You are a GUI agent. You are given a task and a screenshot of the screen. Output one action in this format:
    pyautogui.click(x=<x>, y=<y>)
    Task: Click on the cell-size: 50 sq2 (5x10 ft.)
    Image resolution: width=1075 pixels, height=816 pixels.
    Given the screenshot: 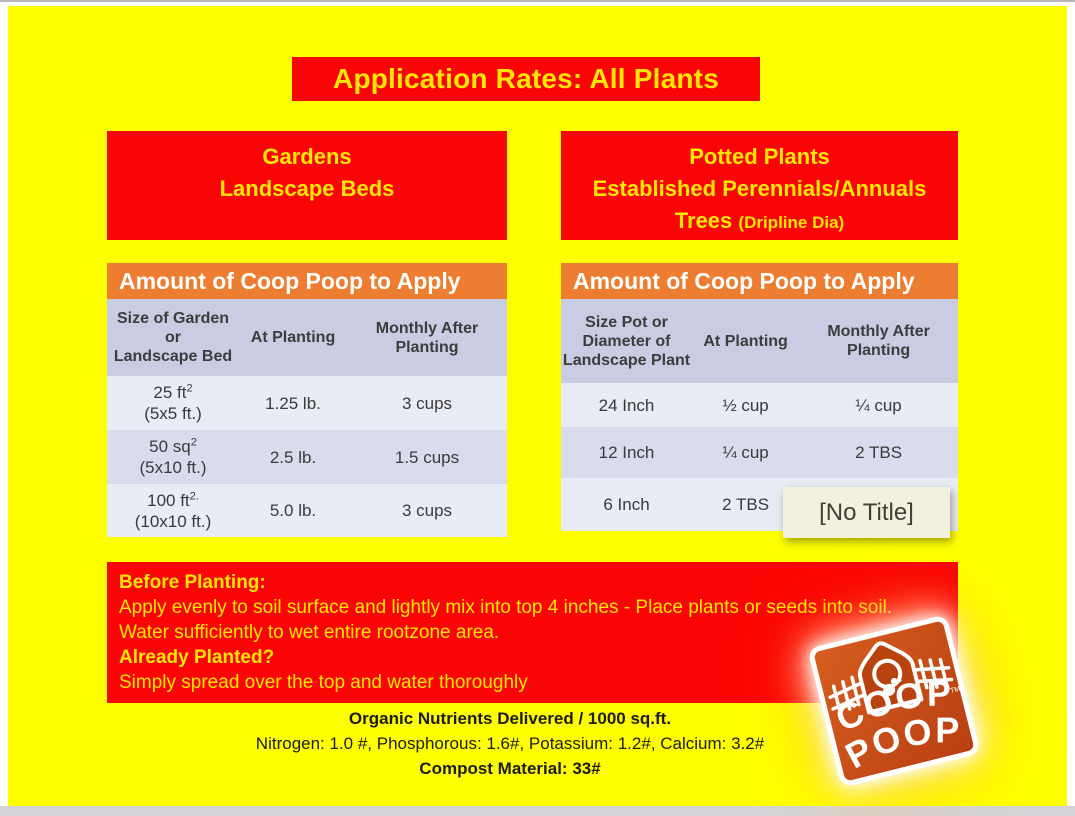 What is the action you would take?
    pyautogui.click(x=173, y=456)
    